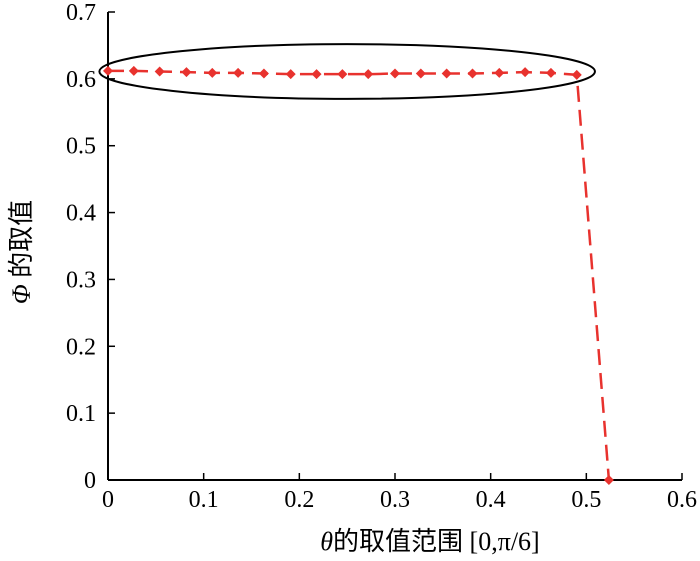  I want to click on annotations, so click(347, 71).